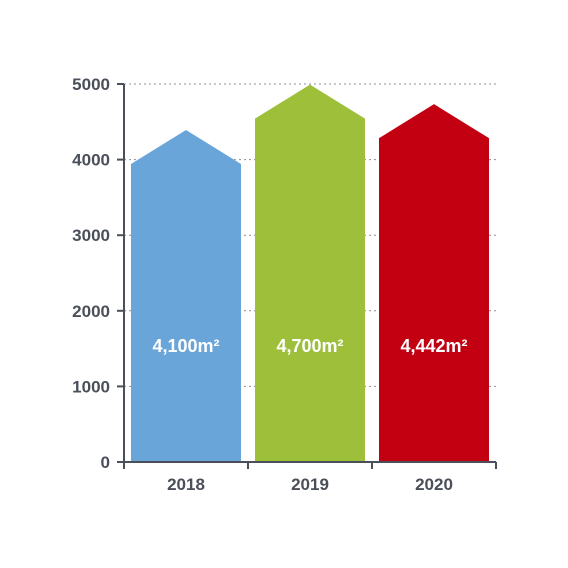  What do you see at coordinates (434, 484) in the screenshot?
I see `x-tick-label-2020: 2020` at bounding box center [434, 484].